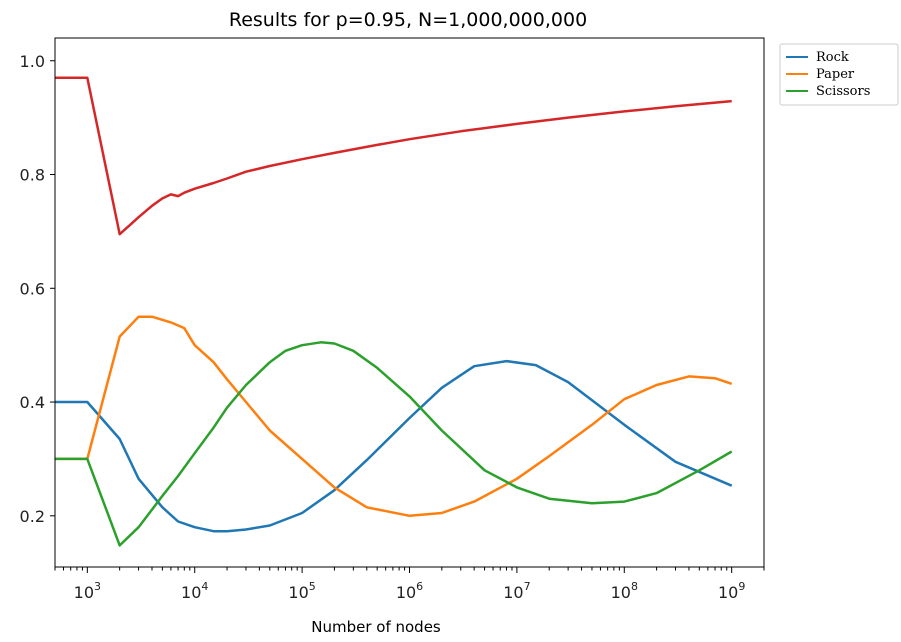 The width and height of the screenshot is (901, 642). I want to click on y-tick-label: 0.6, so click(32, 288).